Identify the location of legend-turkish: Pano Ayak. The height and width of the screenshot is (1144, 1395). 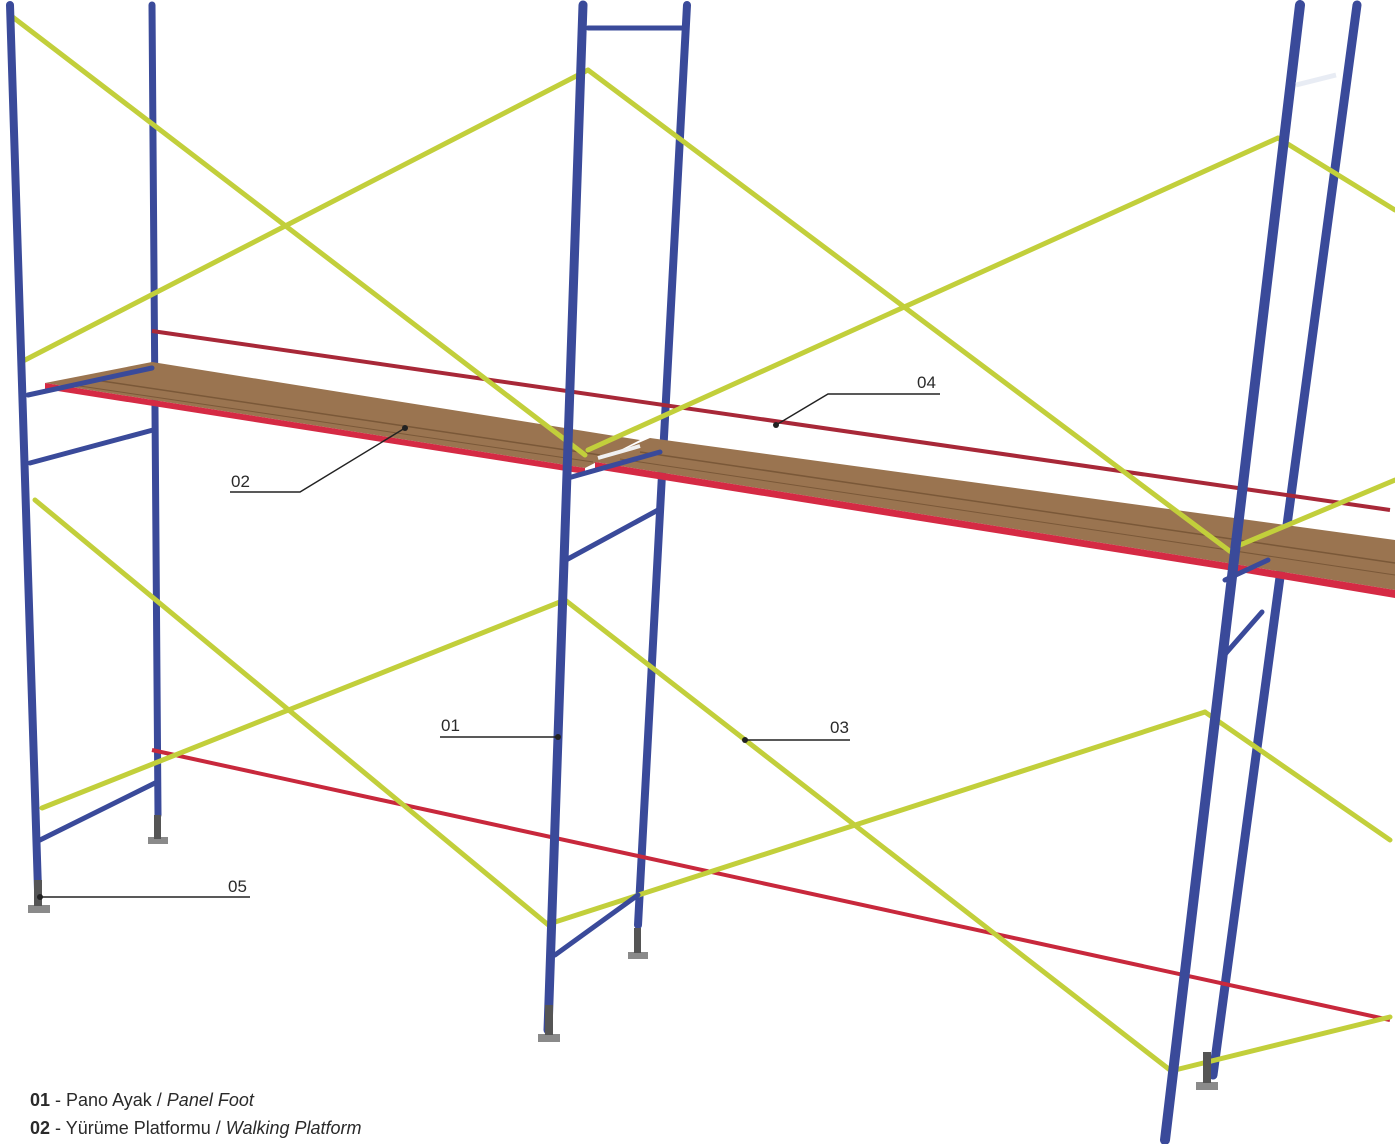
(109, 1100).